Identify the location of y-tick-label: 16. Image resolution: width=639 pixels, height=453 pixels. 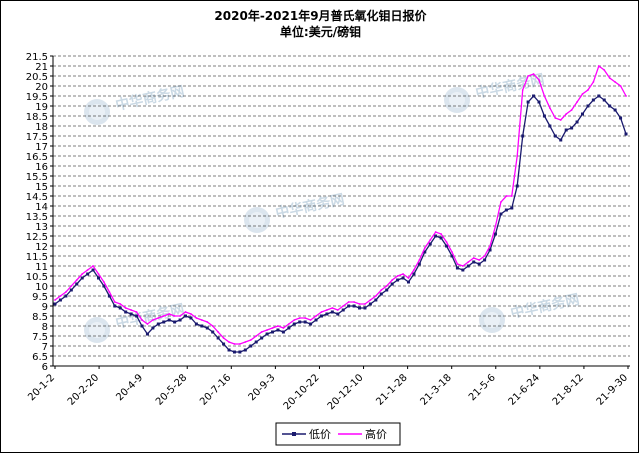
(41, 167).